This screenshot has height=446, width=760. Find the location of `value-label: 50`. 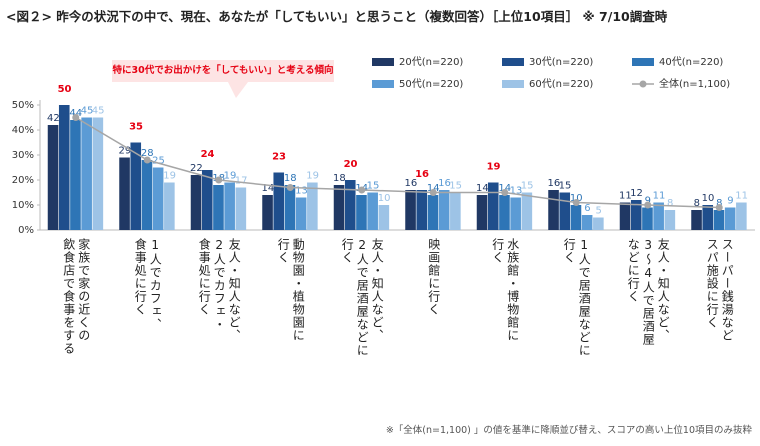

value-label: 50 is located at coordinates (65, 89).